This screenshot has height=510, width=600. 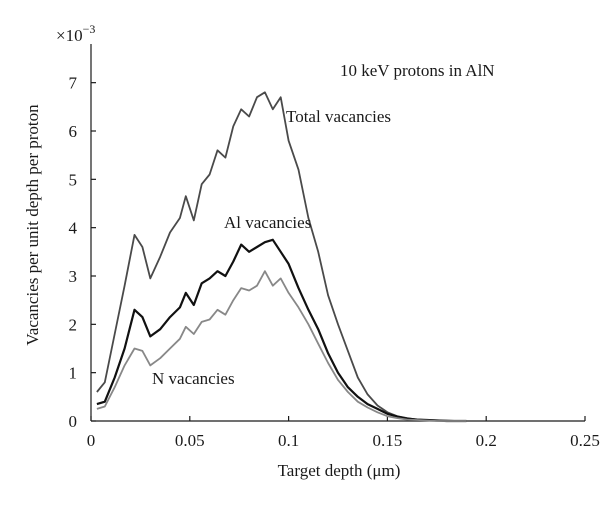 What do you see at coordinates (69, 35) in the screenshot?
I see `y-multiplier-base: ×10` at bounding box center [69, 35].